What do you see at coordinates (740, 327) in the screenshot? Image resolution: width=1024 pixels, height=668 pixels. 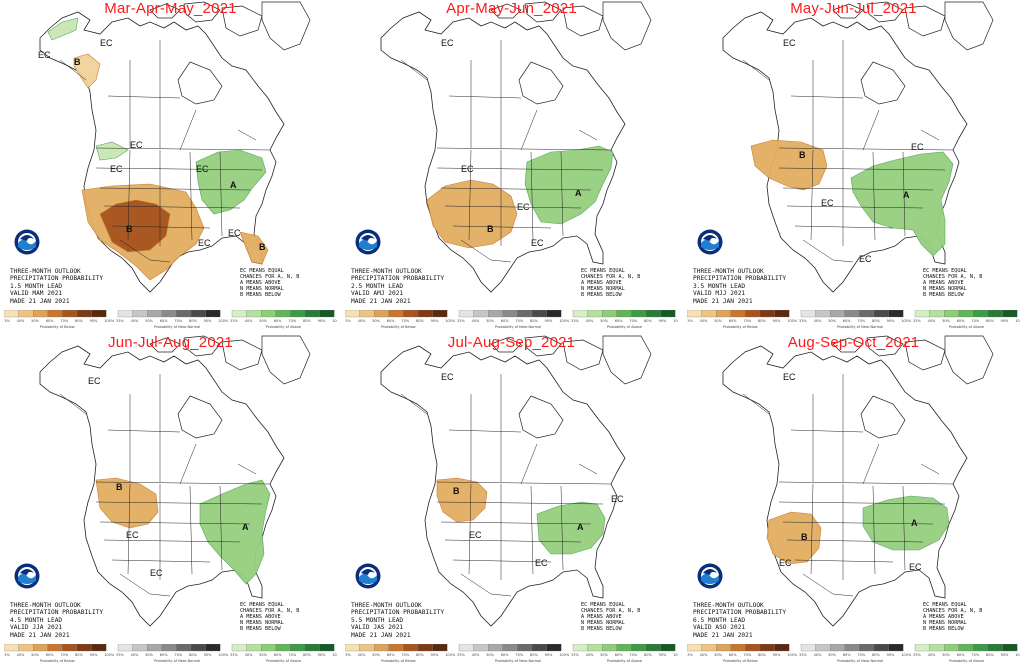 I see `colorbar-caption: Probability of Below` at bounding box center [740, 327].